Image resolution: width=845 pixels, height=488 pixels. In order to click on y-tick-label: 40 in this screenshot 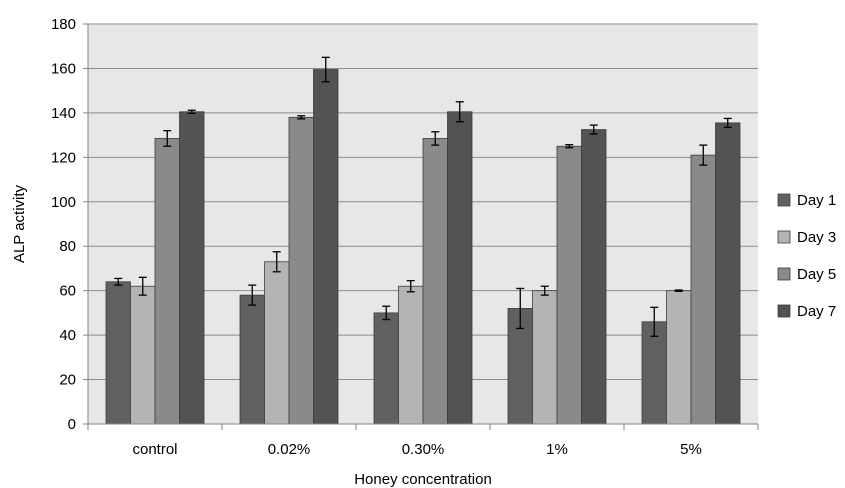, I will do `click(67, 335)`.